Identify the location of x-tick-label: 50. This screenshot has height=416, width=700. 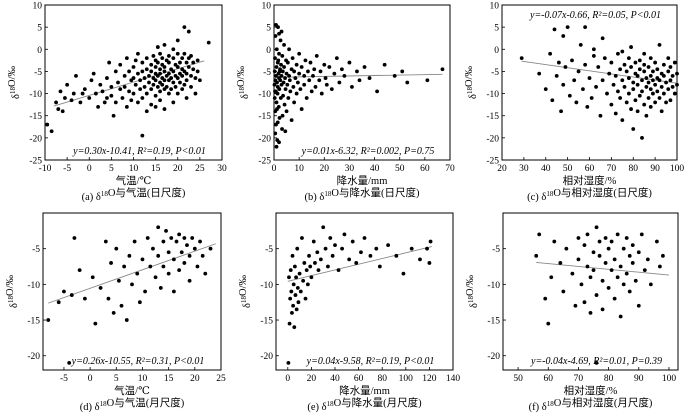
(518, 379).